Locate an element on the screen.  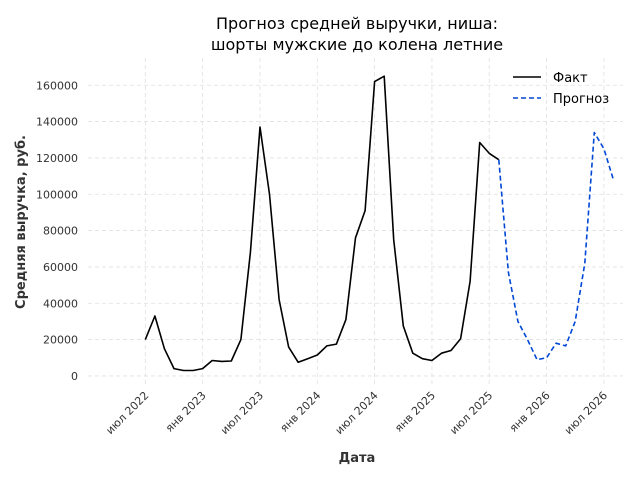
y-tick-label: 140000 is located at coordinates (57, 122).